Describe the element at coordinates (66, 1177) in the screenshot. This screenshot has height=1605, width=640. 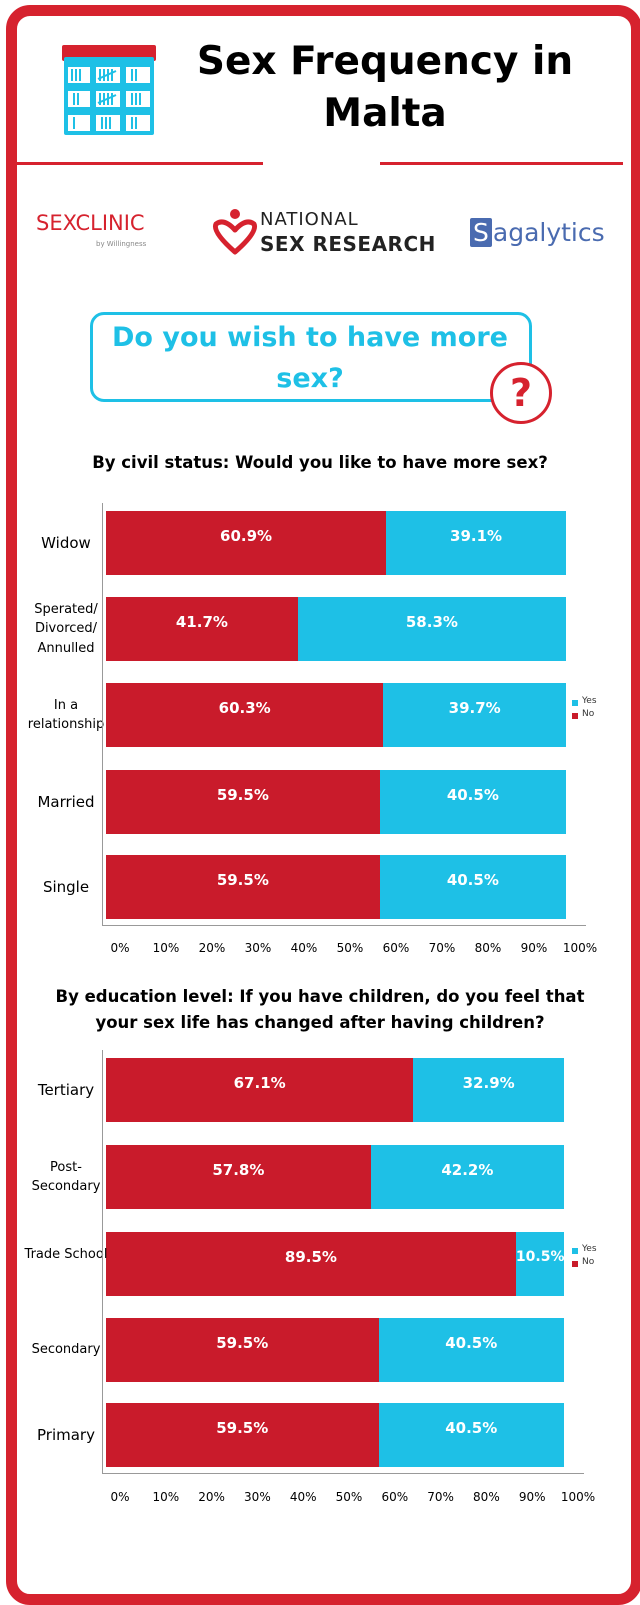
I see `category-label: Post-Secondary` at that location.